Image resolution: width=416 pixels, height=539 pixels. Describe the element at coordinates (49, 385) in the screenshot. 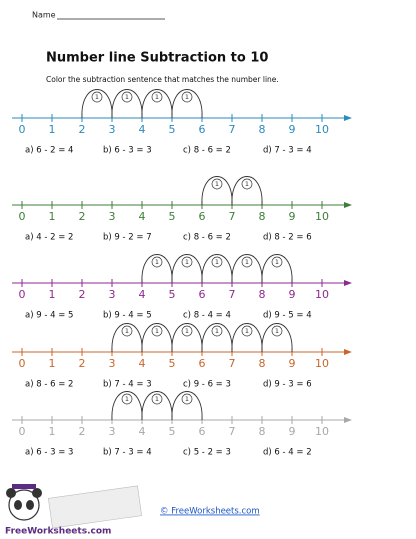

I see `answer-option: a) 8 - 6 = 2` at that location.